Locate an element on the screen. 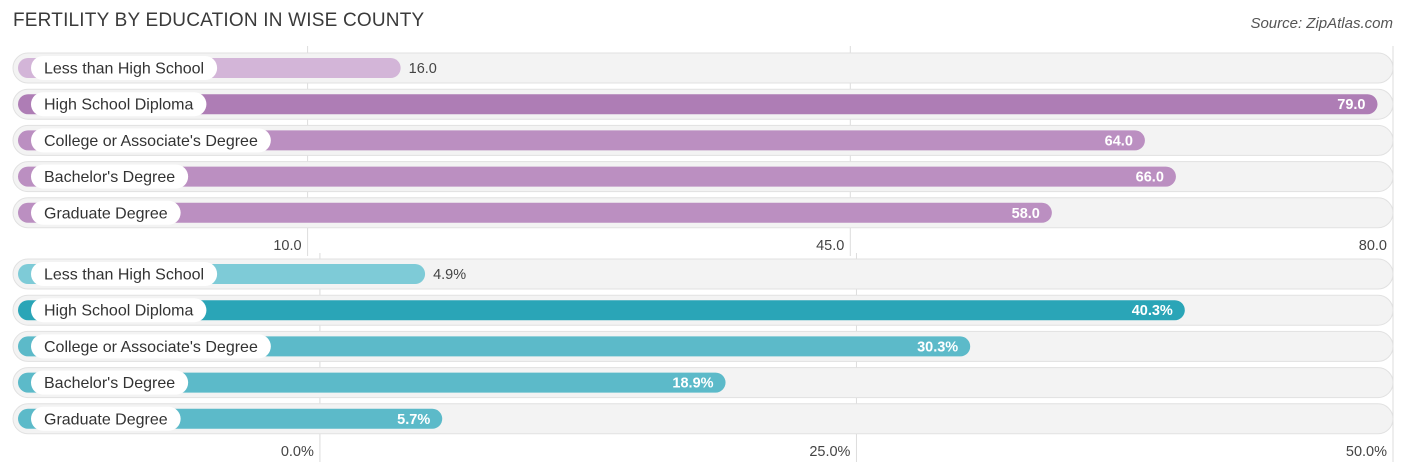 The width and height of the screenshot is (1406, 475). tick-label: 10.0 is located at coordinates (287, 246).